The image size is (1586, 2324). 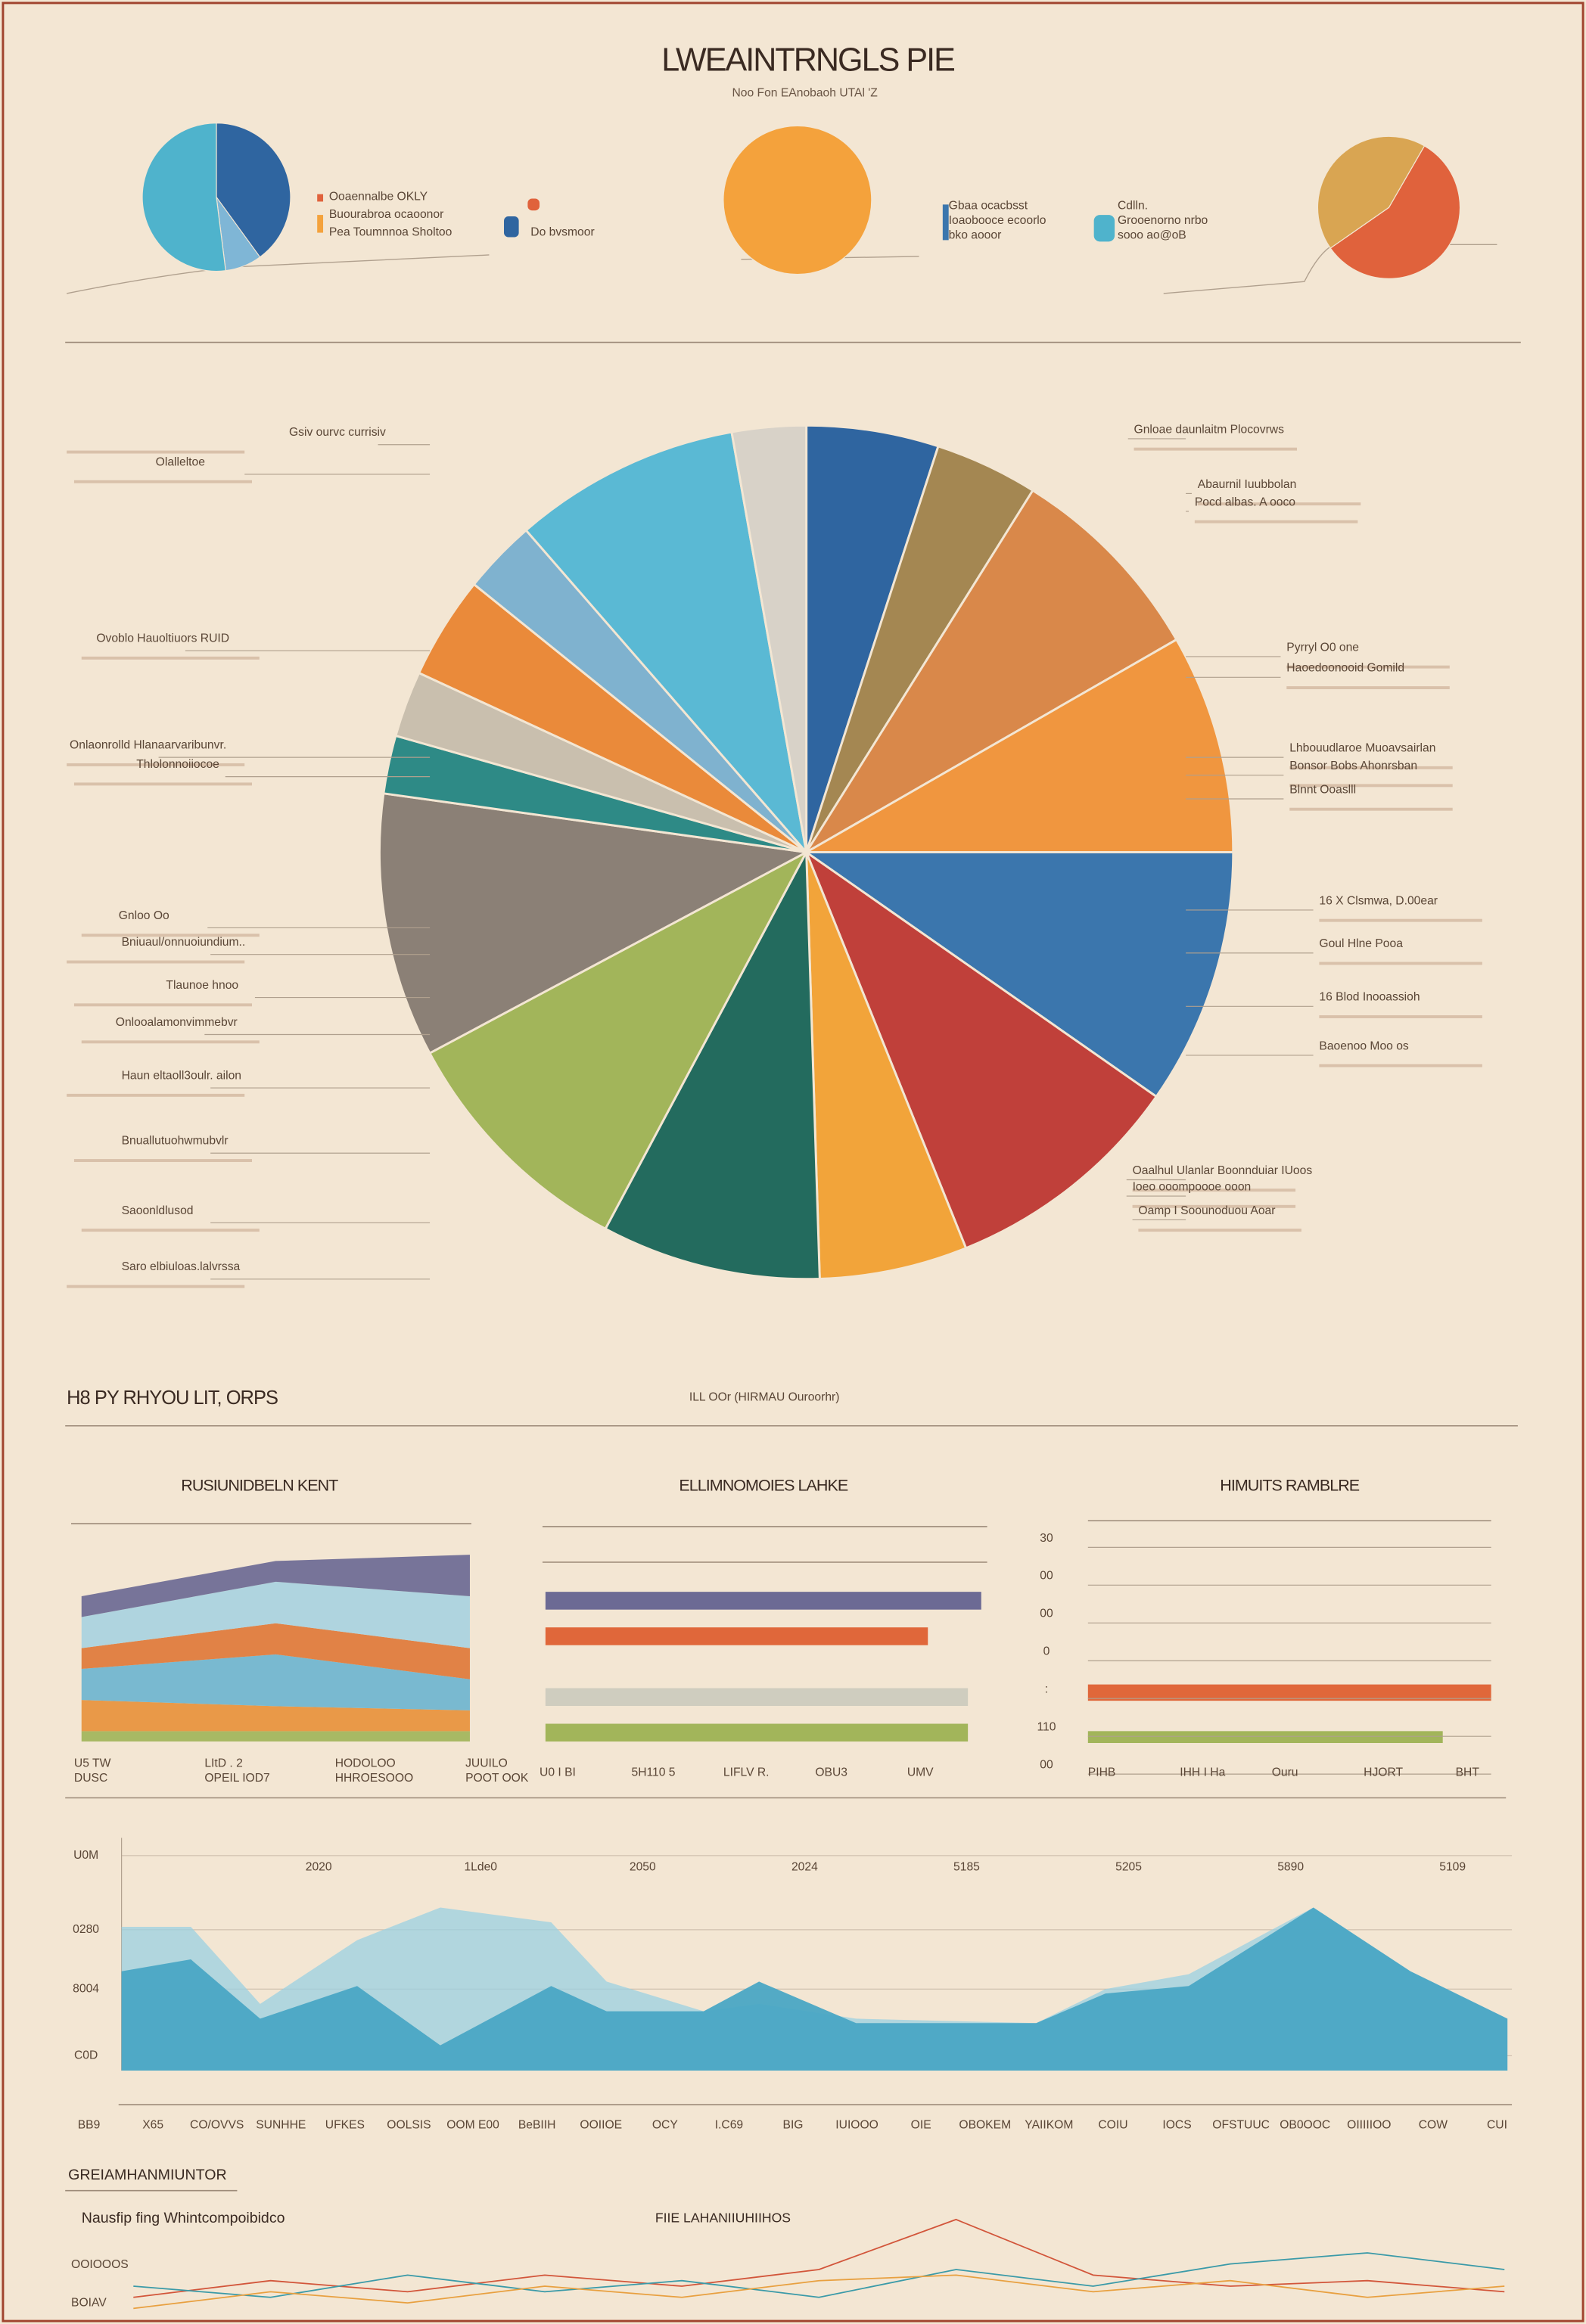 I want to click on x-label: BIG, so click(x=793, y=2125).